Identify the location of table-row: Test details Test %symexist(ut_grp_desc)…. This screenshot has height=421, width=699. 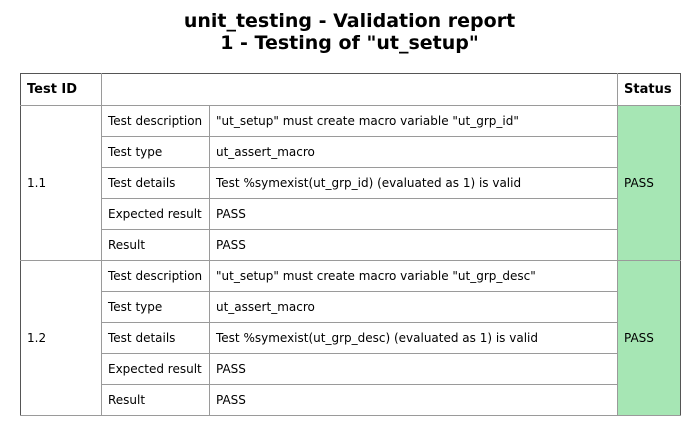
(351, 338).